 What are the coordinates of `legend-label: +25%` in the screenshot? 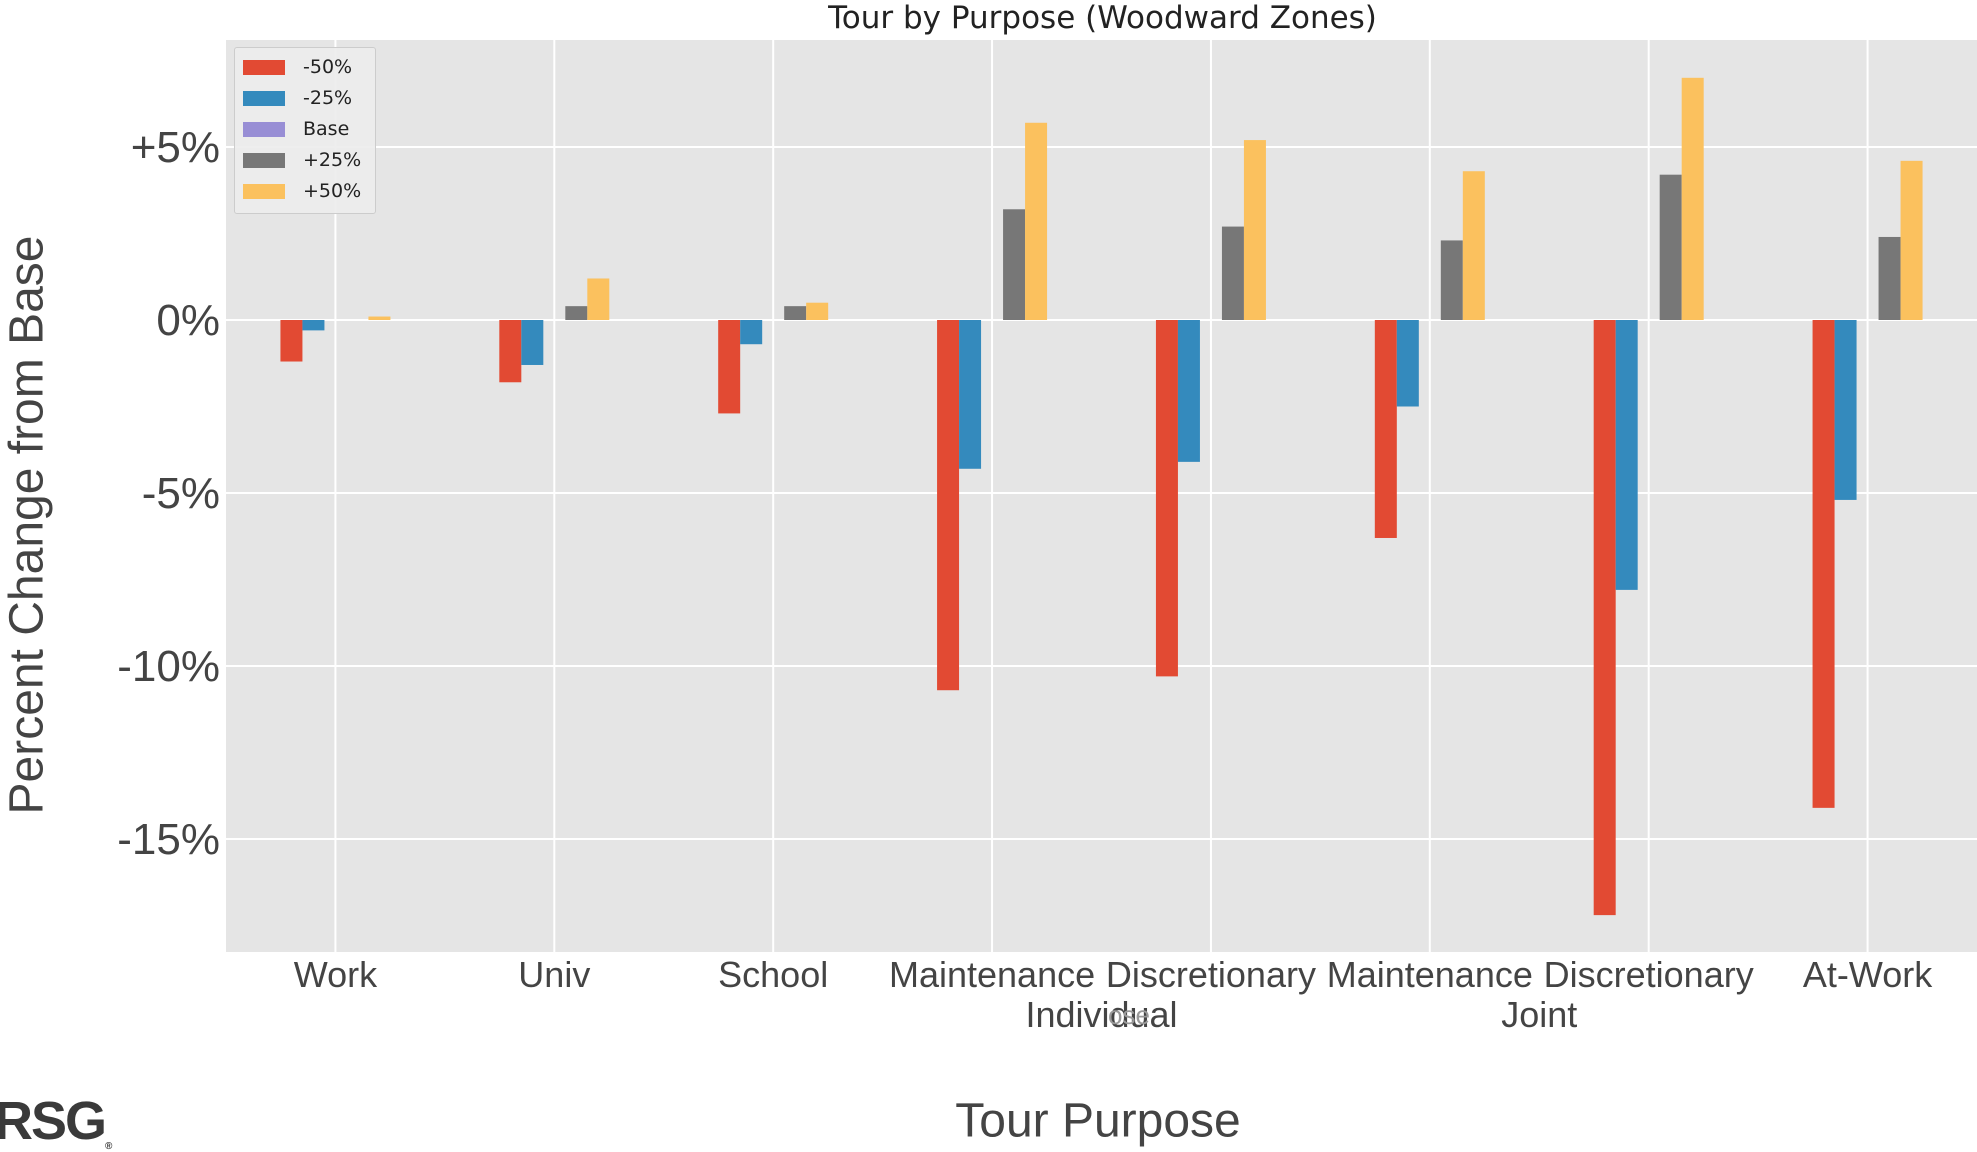 It's located at (332, 160).